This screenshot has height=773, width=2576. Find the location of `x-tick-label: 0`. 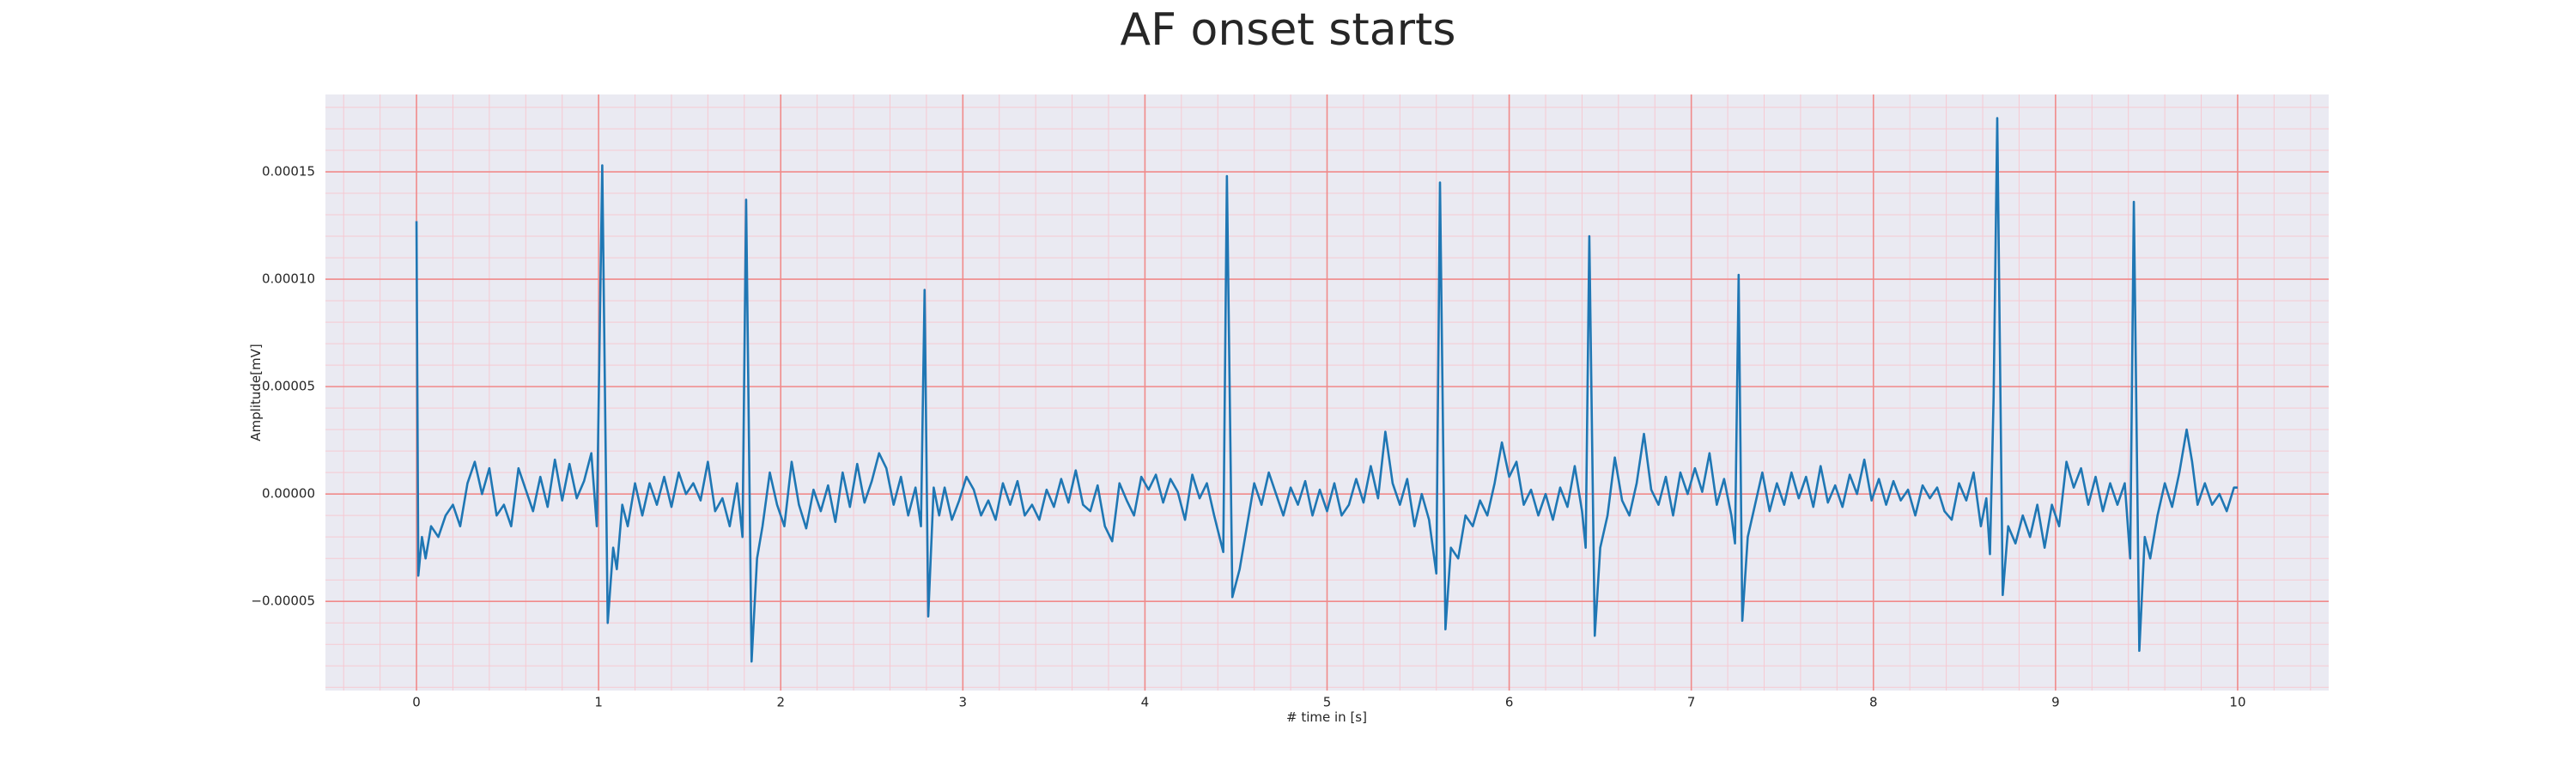

x-tick-label: 0 is located at coordinates (417, 702).